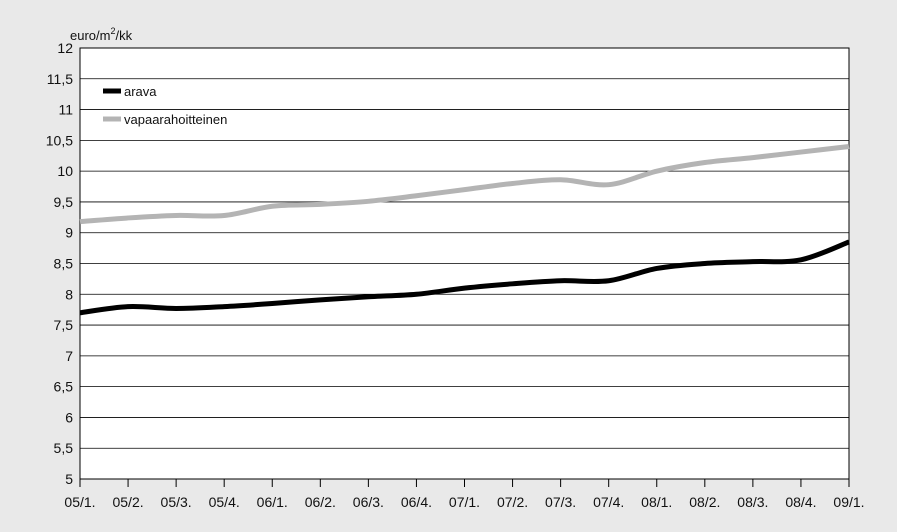 The image size is (897, 532). What do you see at coordinates (656, 502) in the screenshot?
I see `x-tick-label: 08/1.` at bounding box center [656, 502].